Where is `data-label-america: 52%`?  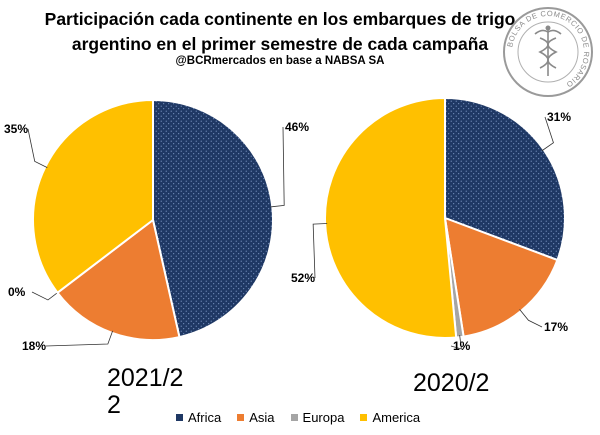
data-label-america: 52% is located at coordinates (303, 278).